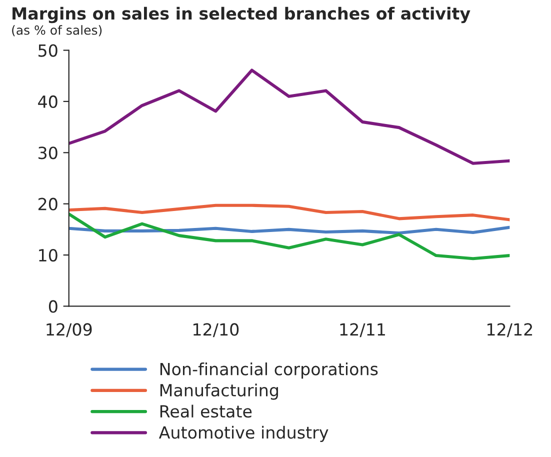 The image size is (551, 457). Describe the element at coordinates (241, 15) in the screenshot. I see `chart-title: Margins on sales in selected branches of activity` at that location.